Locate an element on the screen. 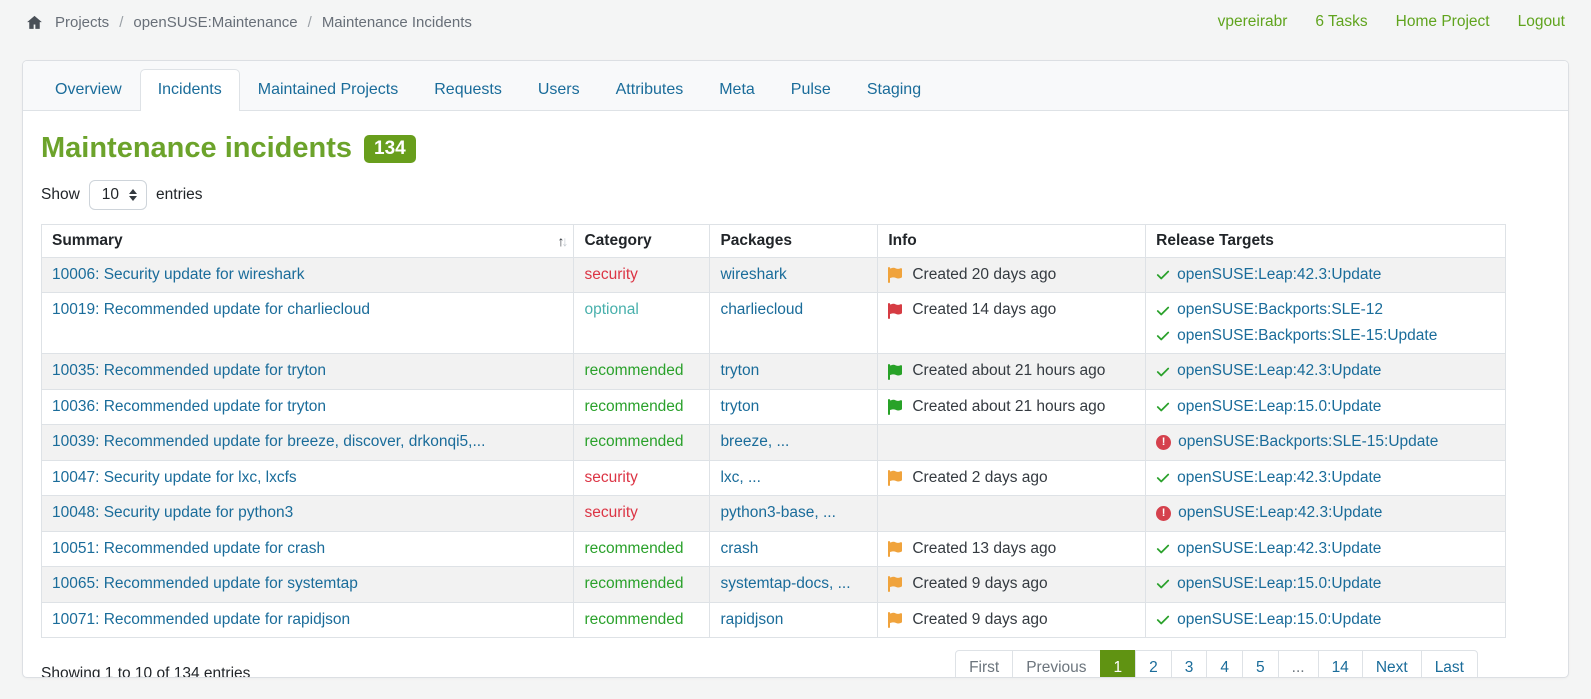 The height and width of the screenshot is (699, 1591). incident-link: 10048: Security update for python3 is located at coordinates (173, 513).